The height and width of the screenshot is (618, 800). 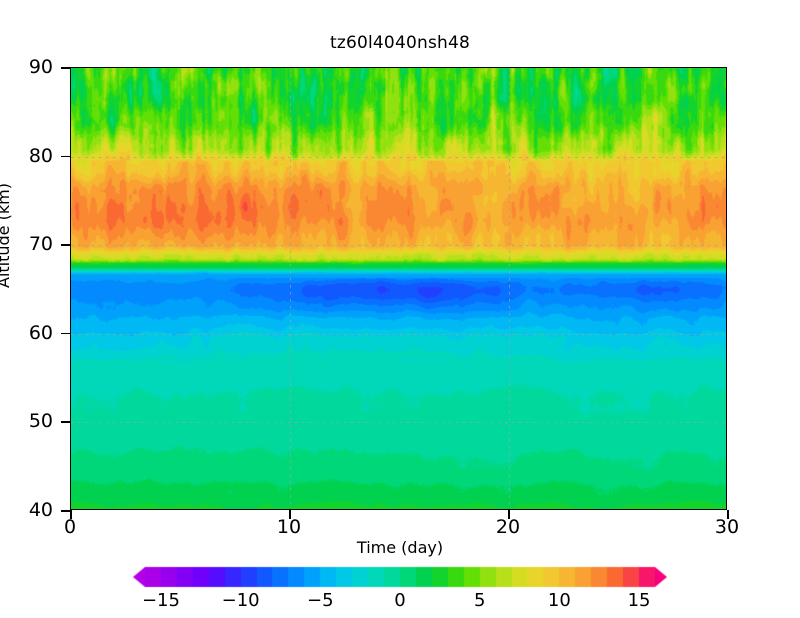 I want to click on y-tick-label: 40, so click(x=40, y=510).